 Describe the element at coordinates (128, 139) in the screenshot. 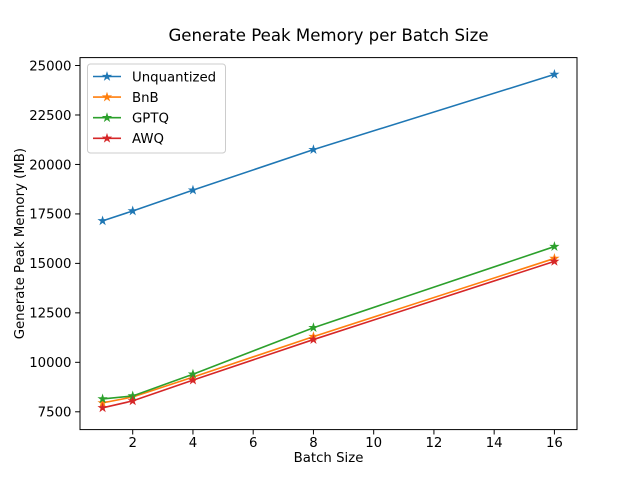

I see `legend-item-awq: AWQ` at that location.